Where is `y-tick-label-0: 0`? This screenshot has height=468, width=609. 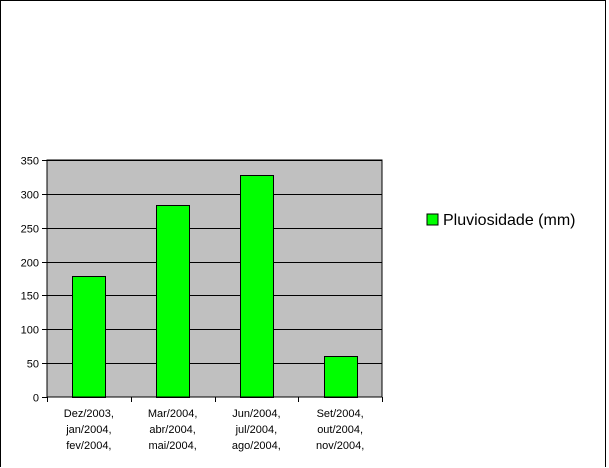 y-tick-label-0: 0 is located at coordinates (36, 399).